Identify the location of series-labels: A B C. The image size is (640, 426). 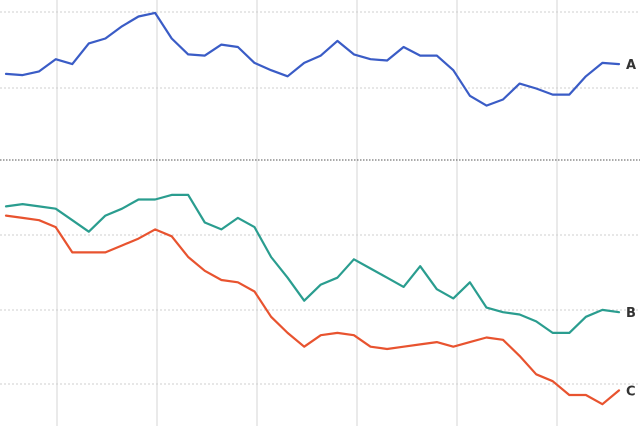
(631, 228).